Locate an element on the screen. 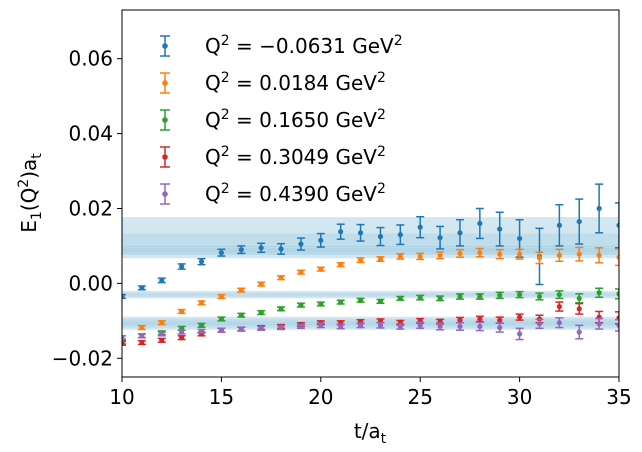 The width and height of the screenshot is (642, 452). legend-label: Q2 = −0.0631 GeV2 is located at coordinates (304, 45).